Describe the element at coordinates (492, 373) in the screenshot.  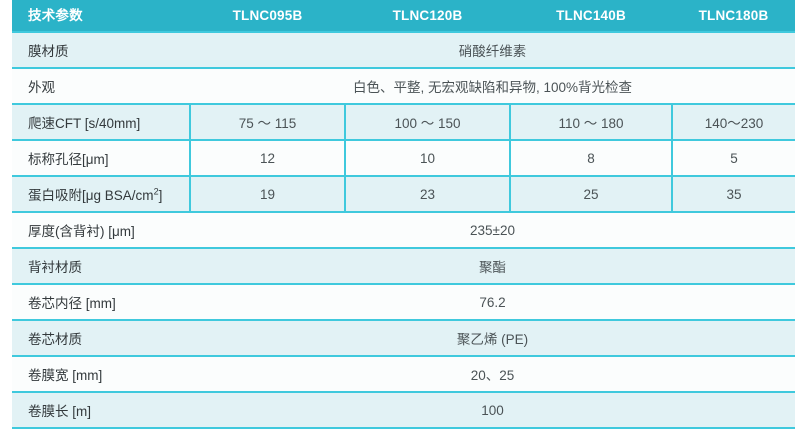
I see `row-value-merged: 20、25` at that location.